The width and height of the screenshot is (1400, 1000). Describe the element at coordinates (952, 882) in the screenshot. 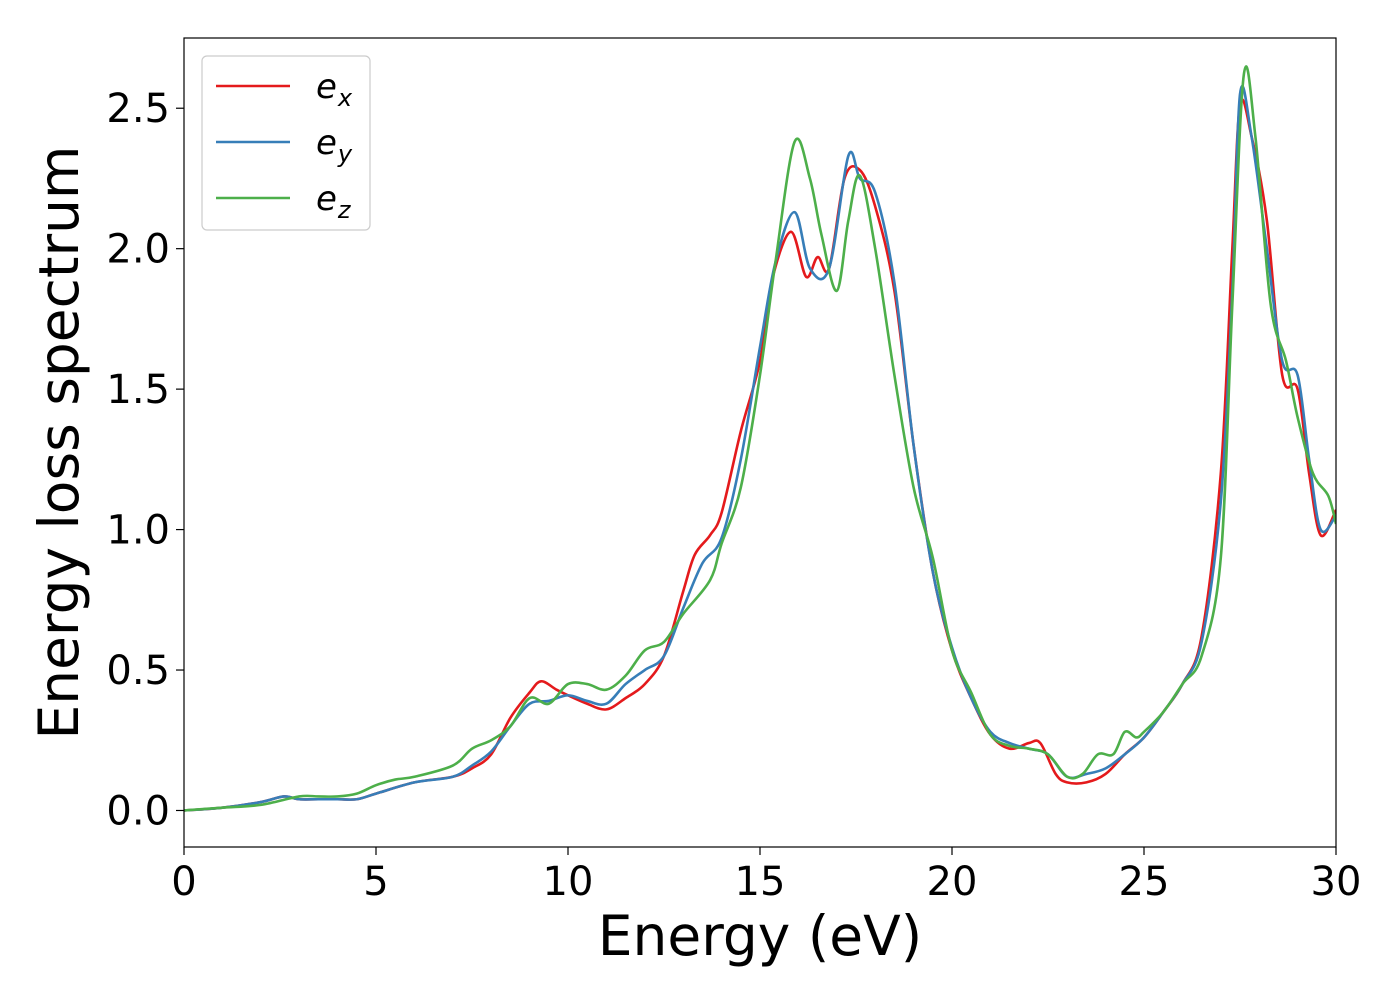

I see `x-tick-label: 20` at that location.